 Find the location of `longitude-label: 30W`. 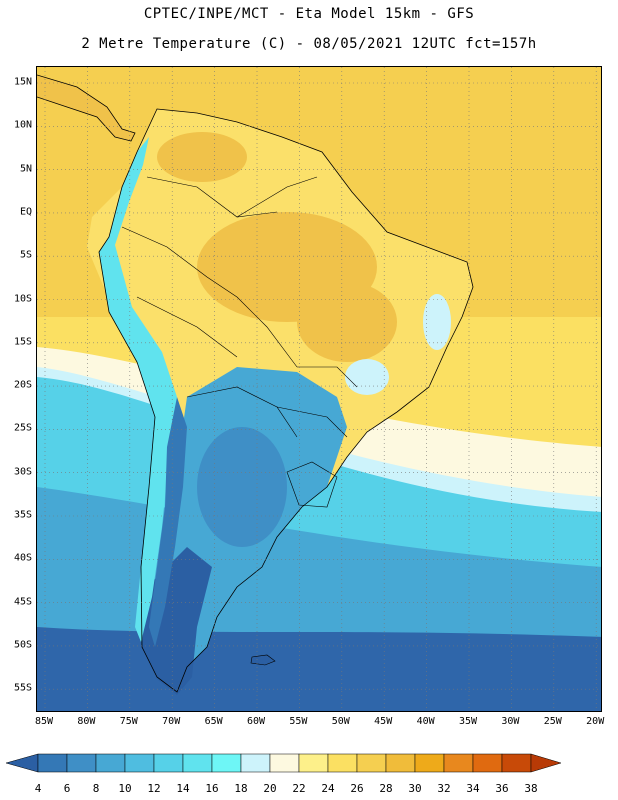

longitude-label: 30W is located at coordinates (510, 721).